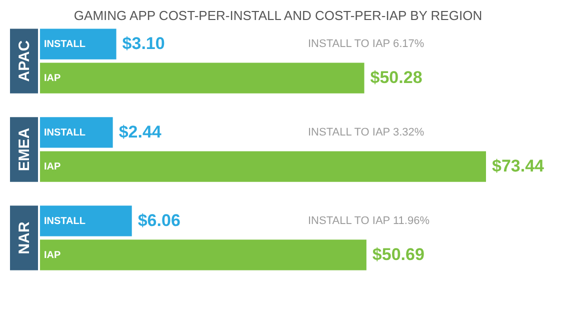 This screenshot has height=321, width=578. What do you see at coordinates (518, 166) in the screenshot?
I see `data-label: $73.44` at bounding box center [518, 166].